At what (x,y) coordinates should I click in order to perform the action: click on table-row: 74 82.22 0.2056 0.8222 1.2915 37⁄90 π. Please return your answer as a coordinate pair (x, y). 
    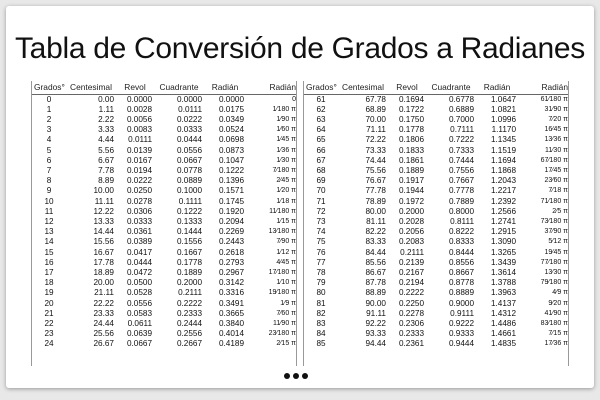
    Looking at the image, I should click on (436, 232).